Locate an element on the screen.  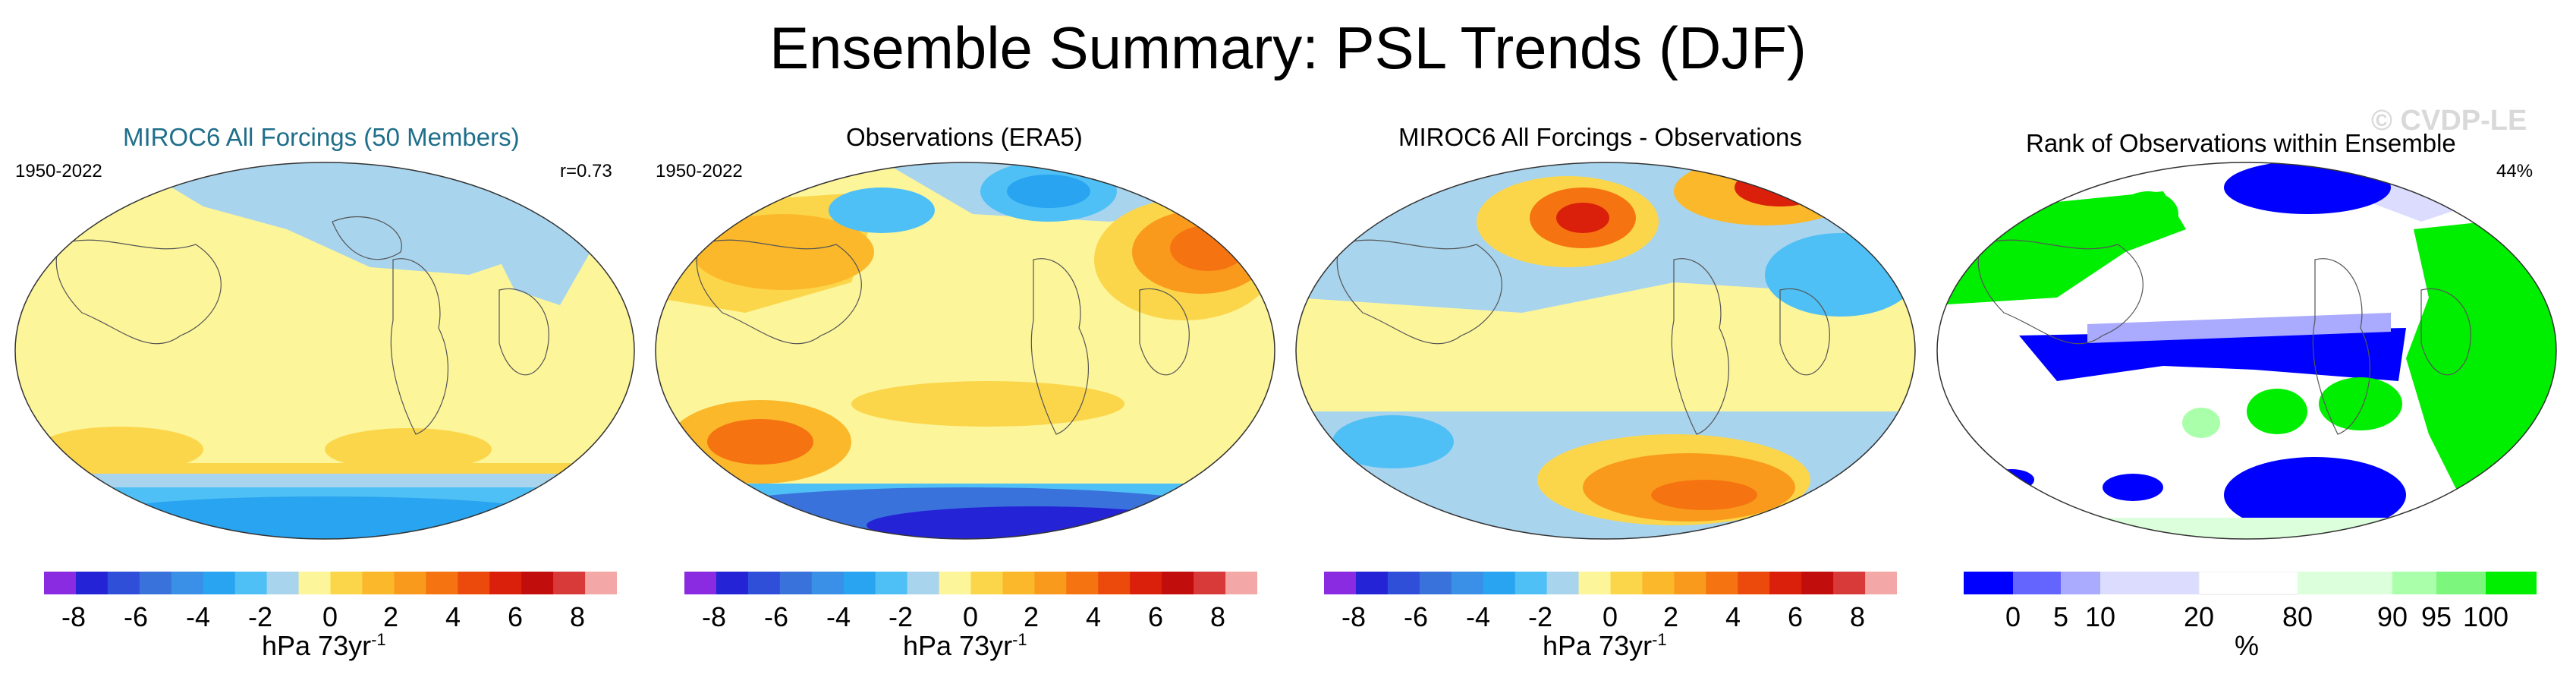
panel-3-colorbar: -8 -6 -4 -2 0 2 4 6 8 is located at coordinates (1610, 602).